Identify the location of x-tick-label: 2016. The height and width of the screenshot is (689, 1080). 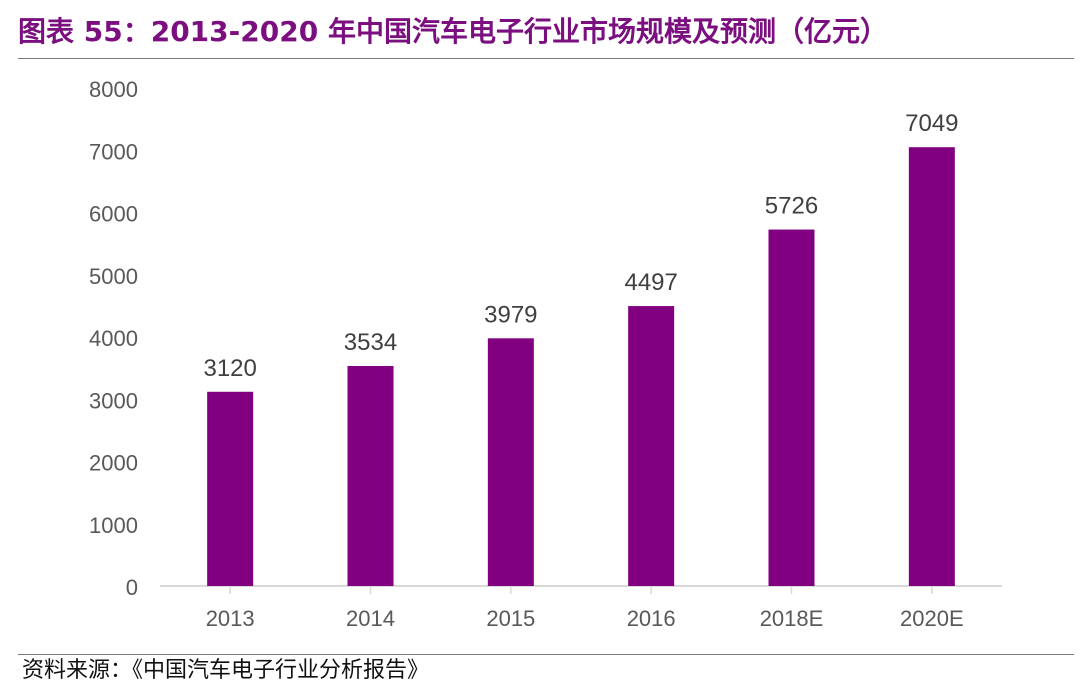
(651, 618).